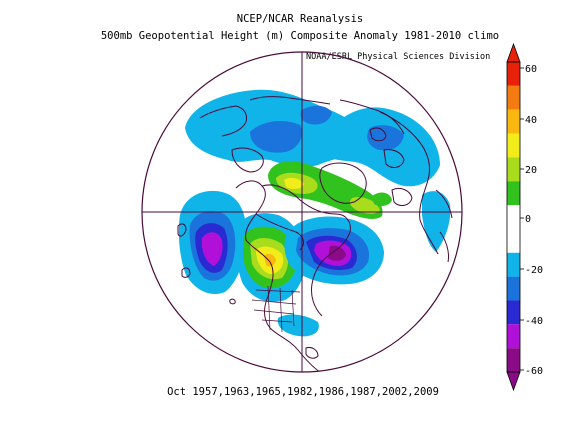 Image resolution: width=565 pixels, height=437 pixels. I want to click on colorbar-tick-label: -20, so click(534, 270).